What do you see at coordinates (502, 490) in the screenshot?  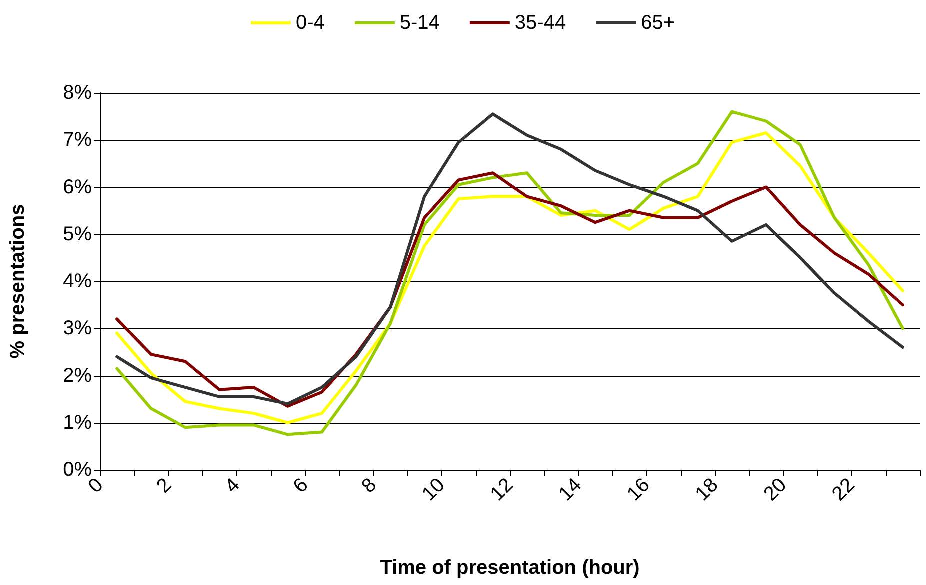 I see `x-tick-label: 12` at bounding box center [502, 490].